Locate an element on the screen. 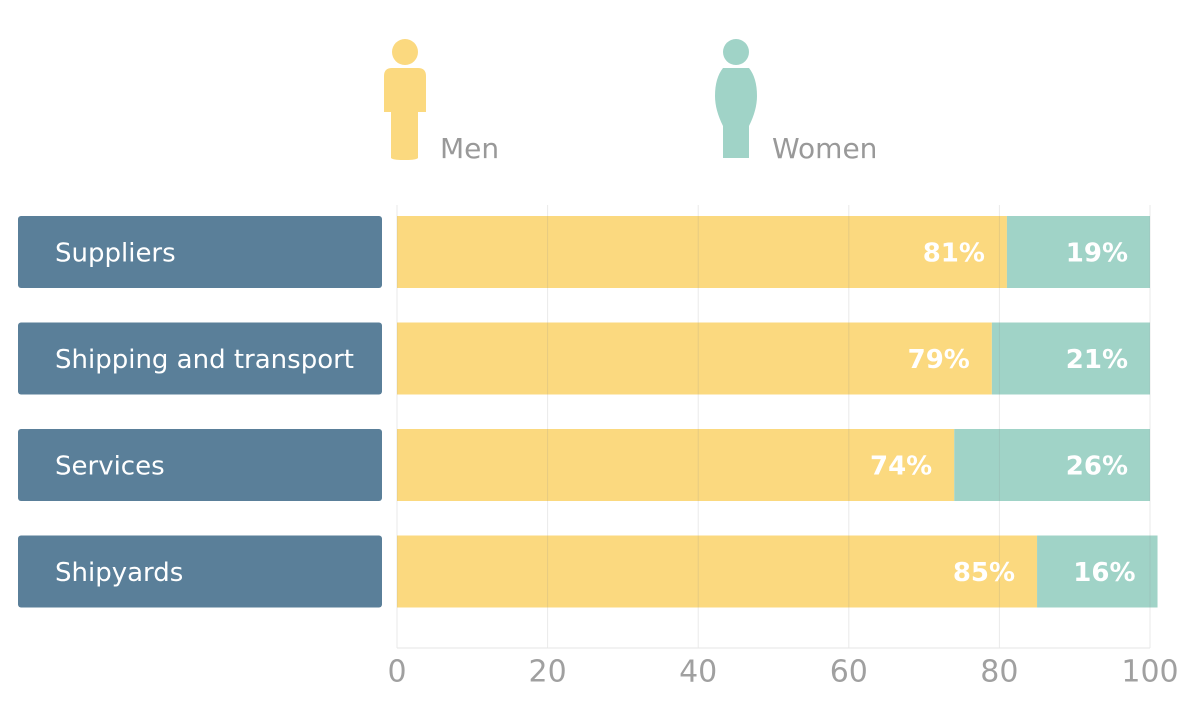 This screenshot has width=1200, height=724. value-label: 16% is located at coordinates (1104, 573).